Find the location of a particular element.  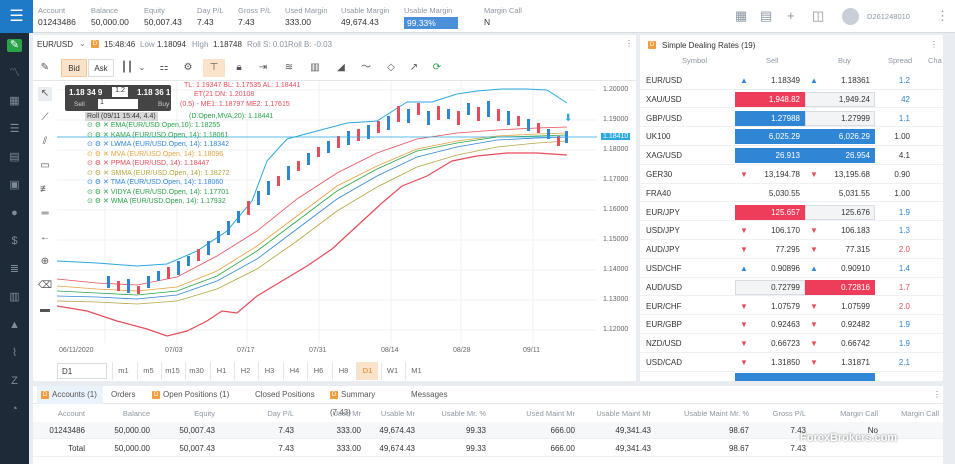

rate-row: EUR/JPY 125.657 125.676 1.9 is located at coordinates (791, 212).